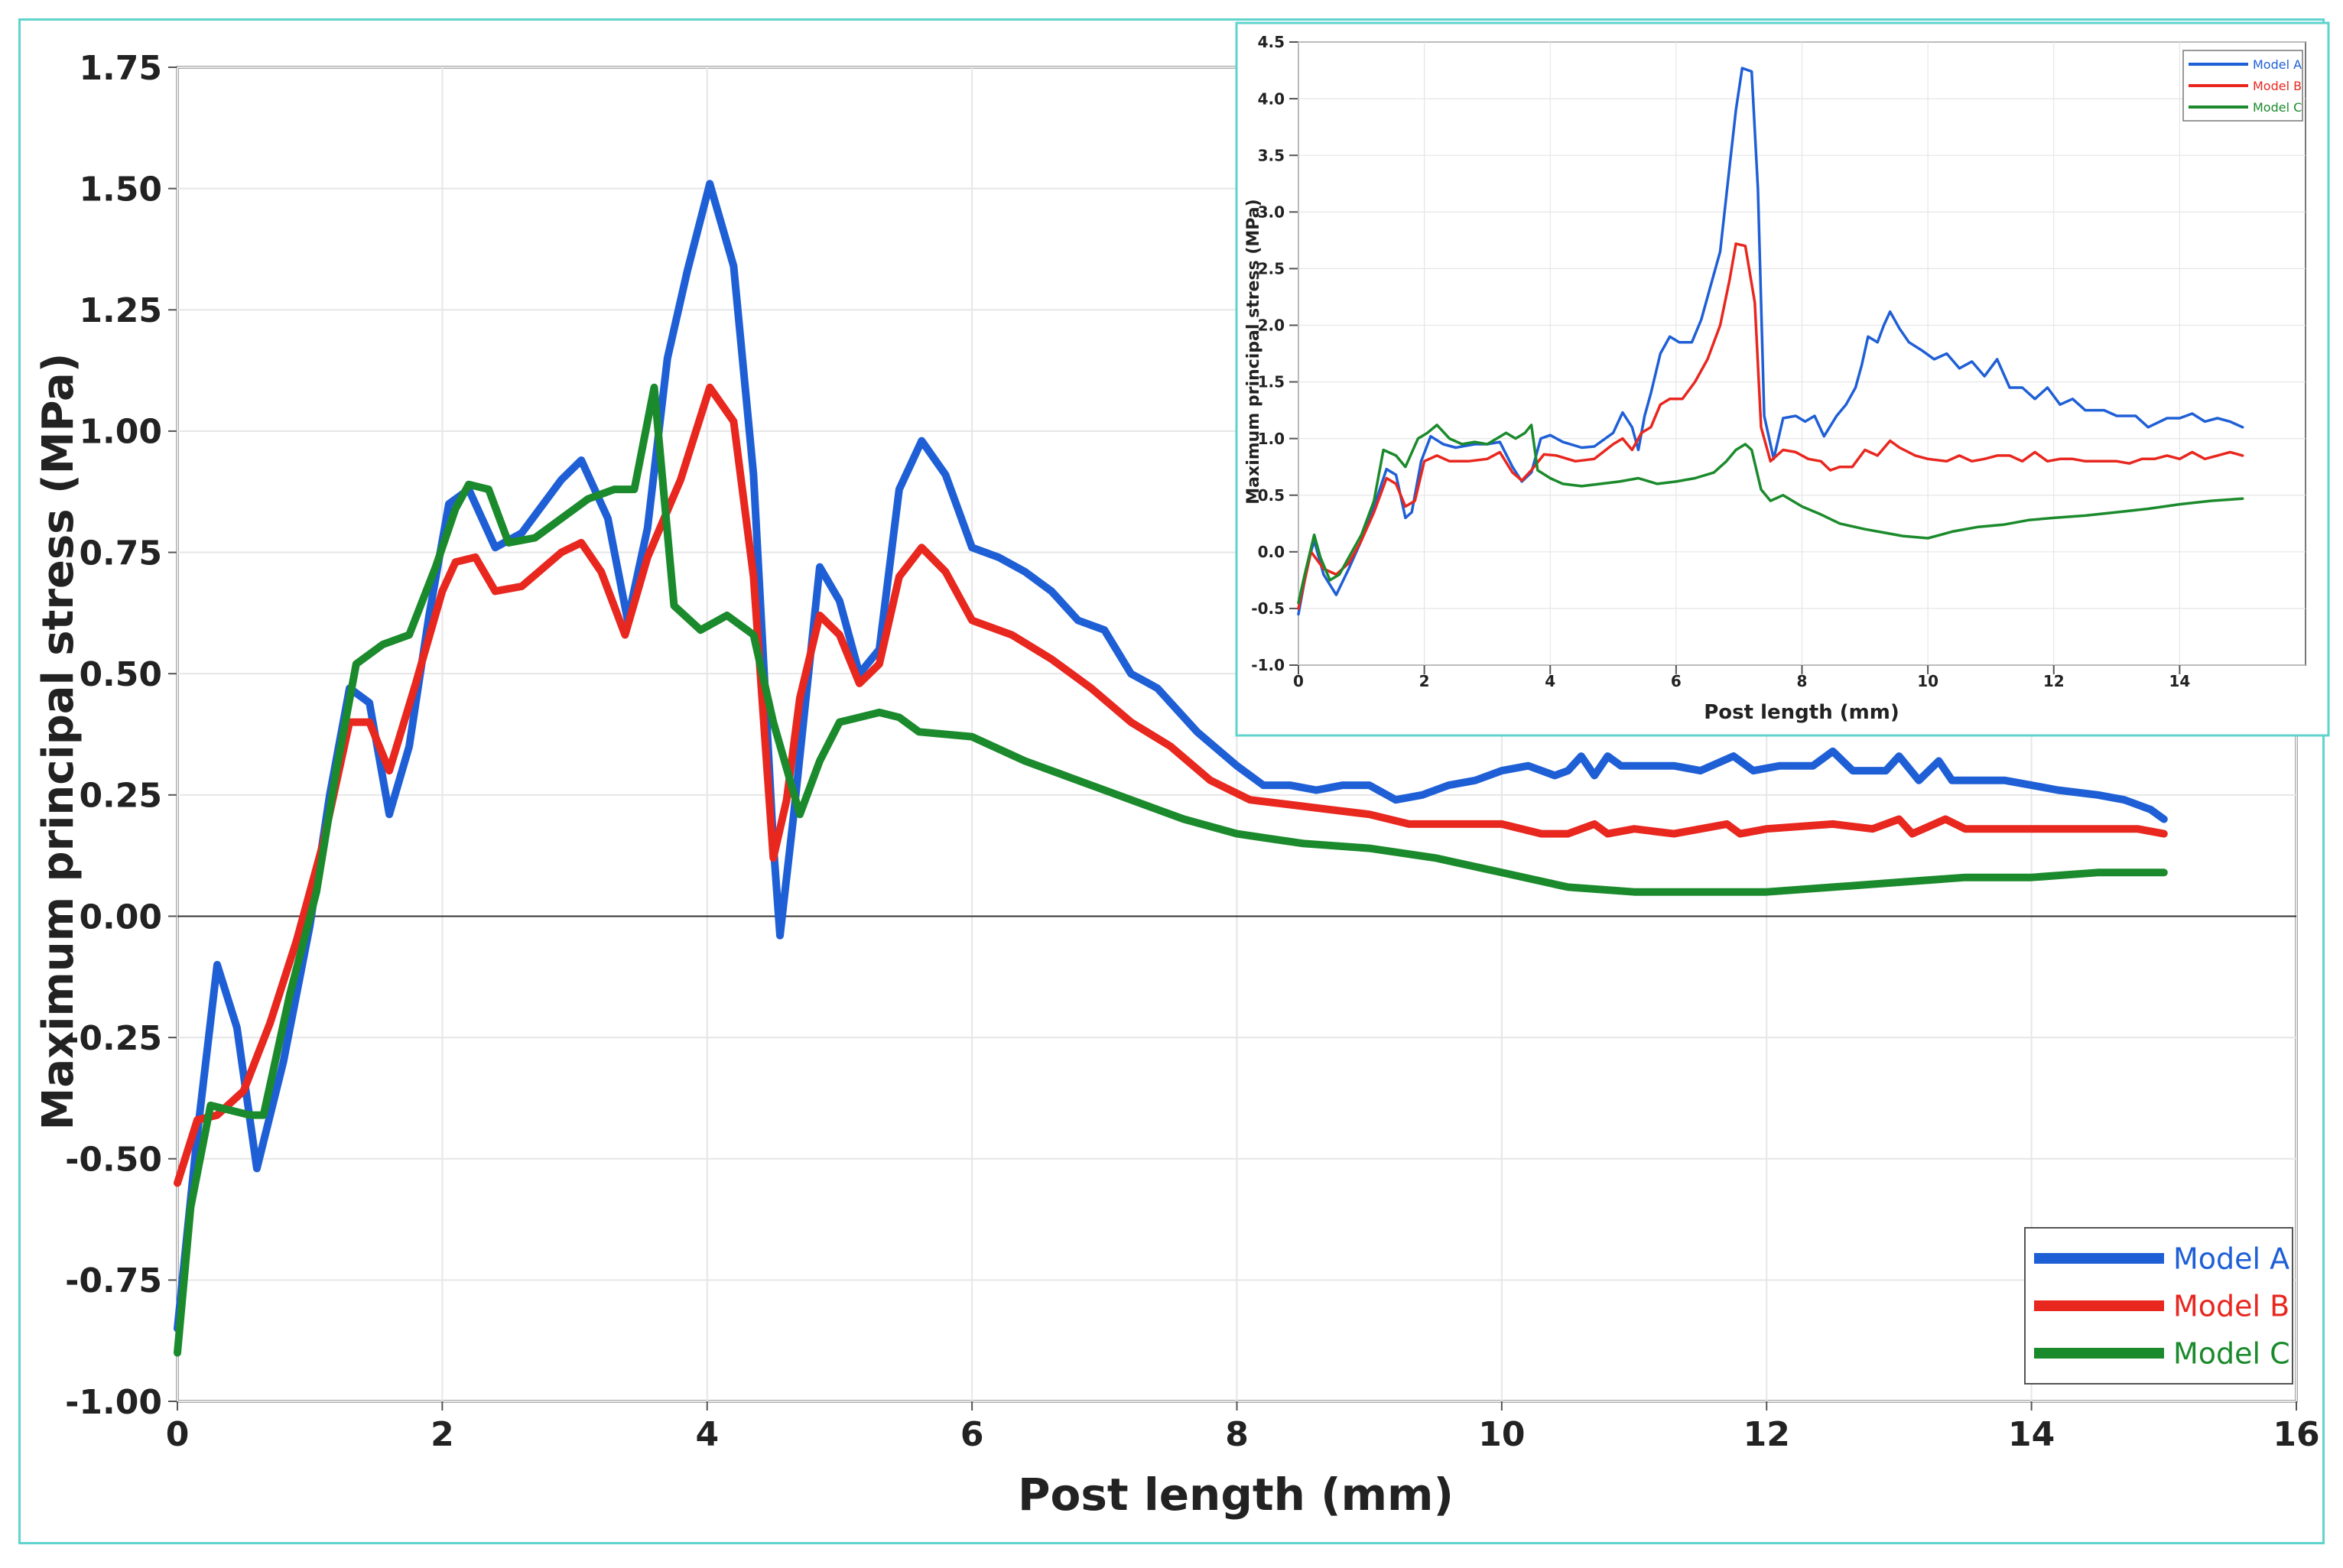 The width and height of the screenshot is (2343, 1568). What do you see at coordinates (120, 796) in the screenshot?
I see `y-tick-label: 0.25` at bounding box center [120, 796].